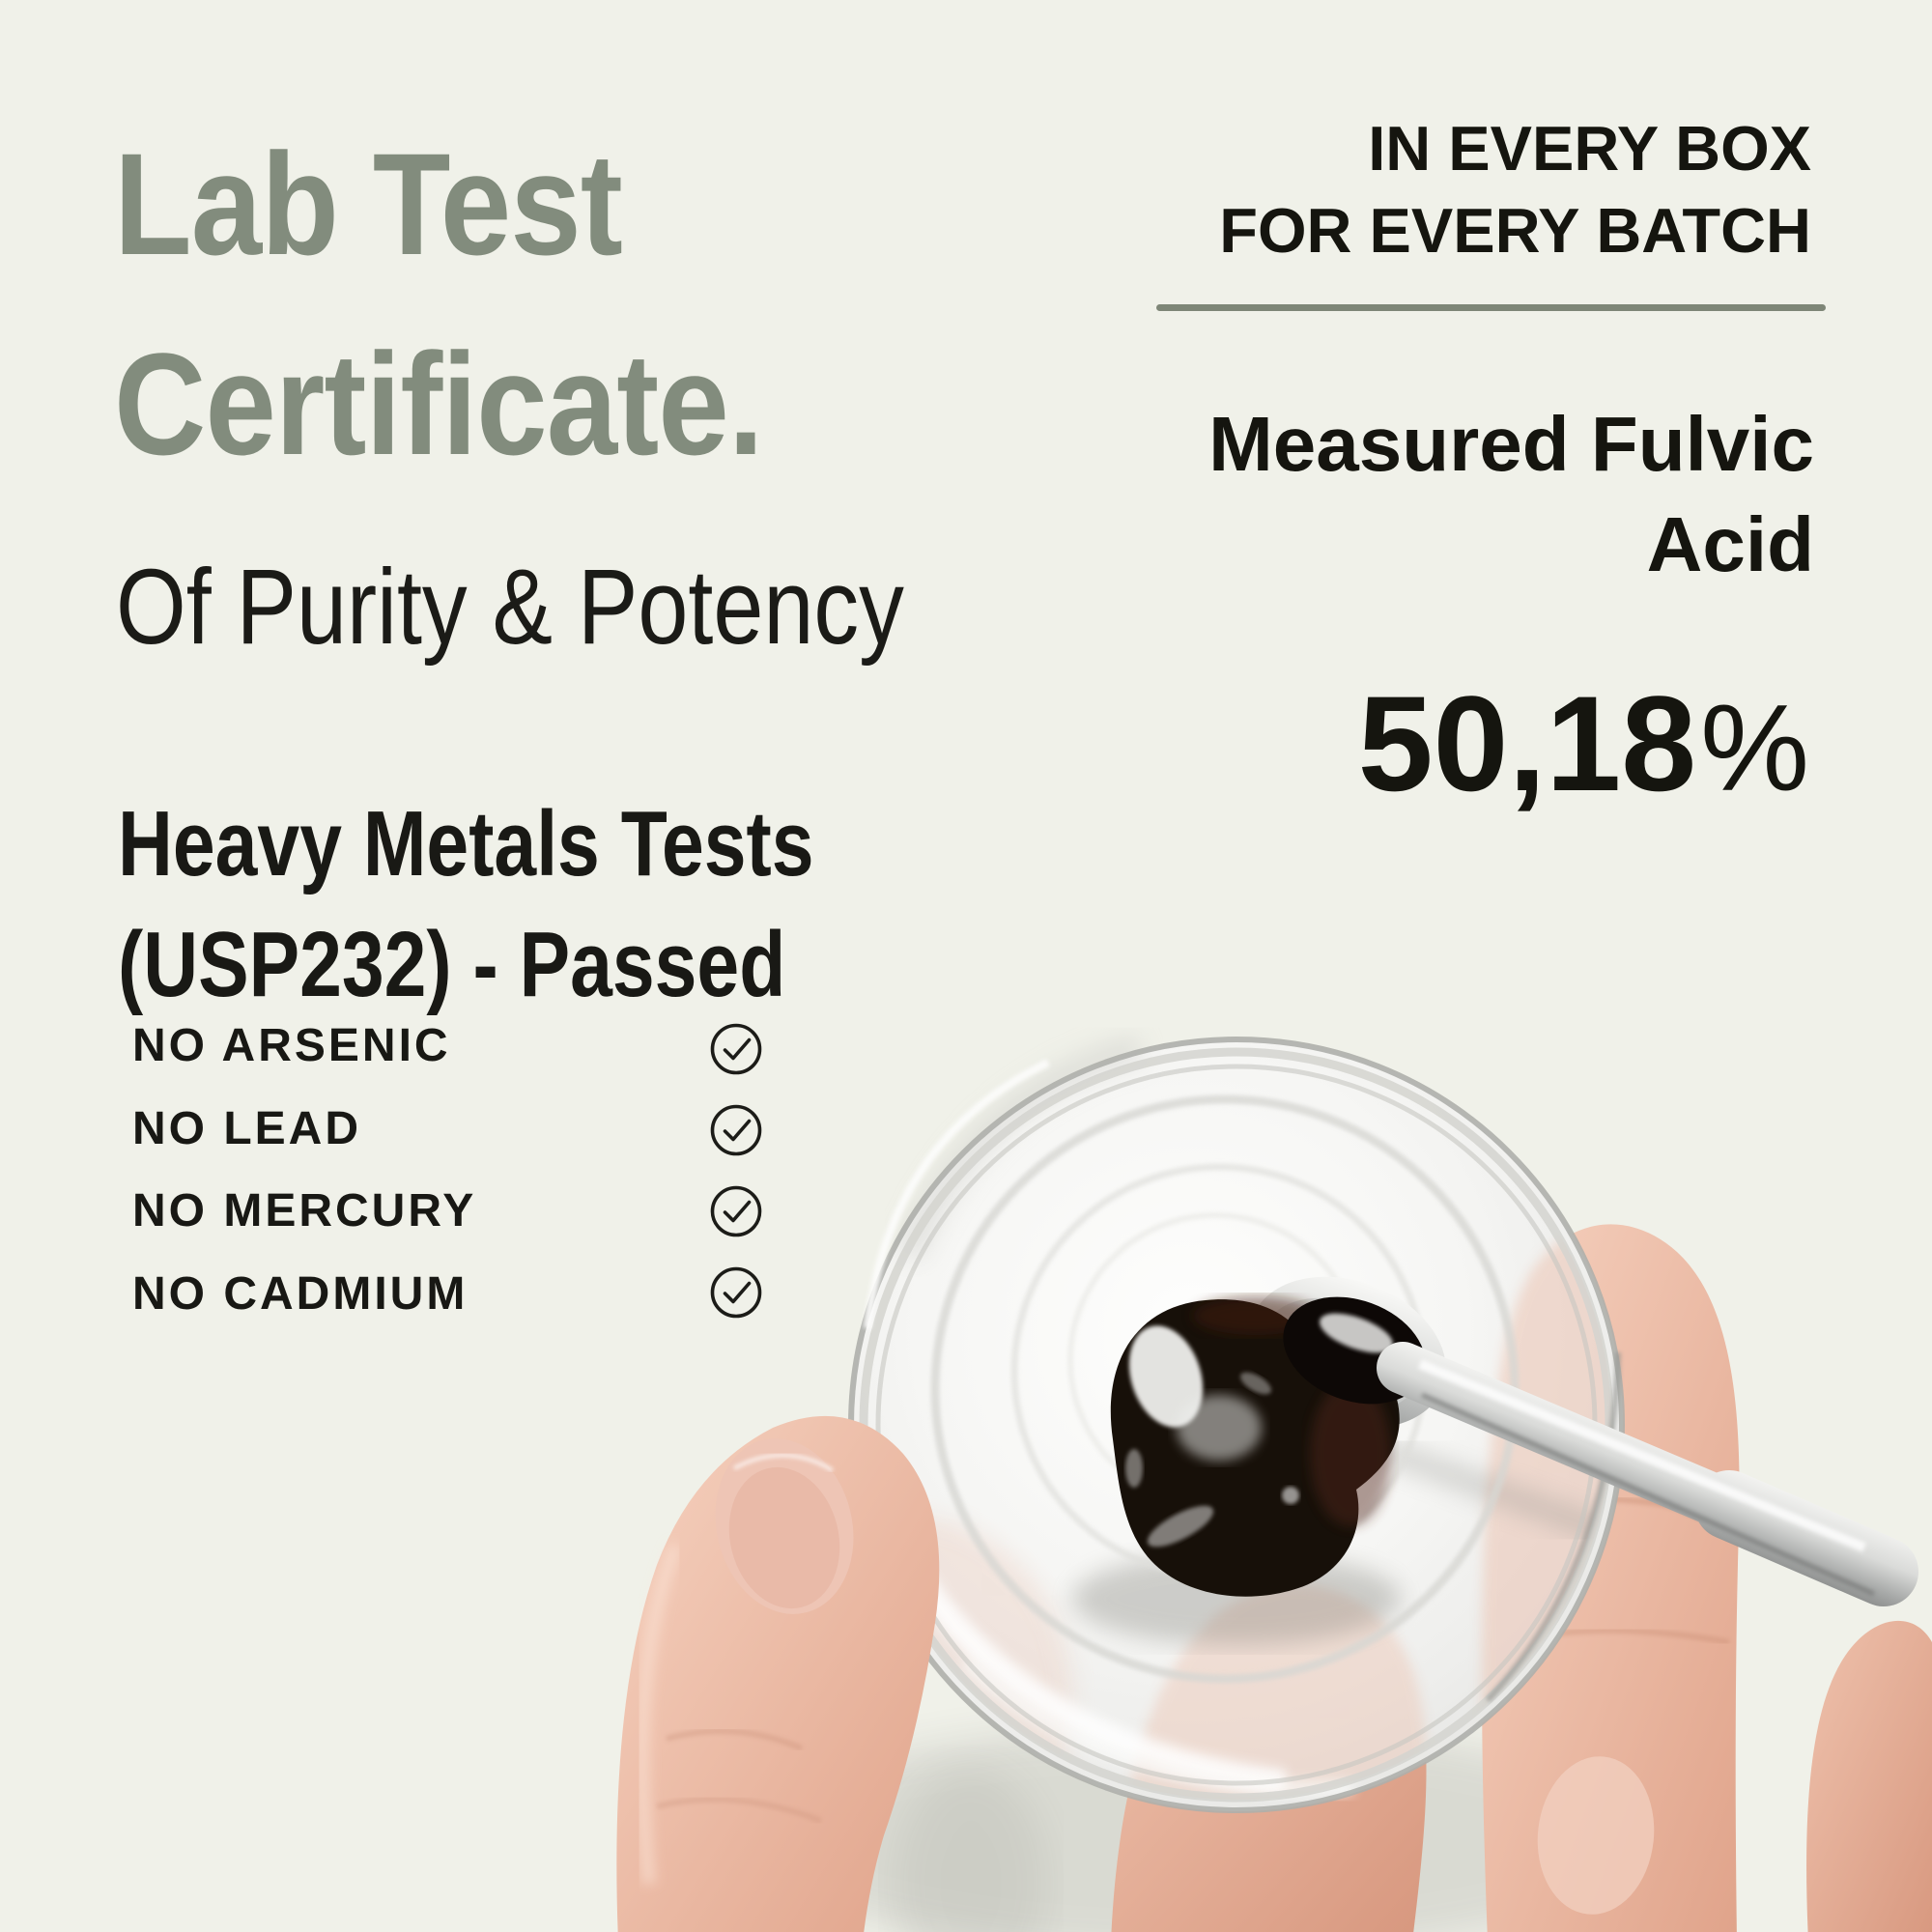 The width and height of the screenshot is (1932, 1932). What do you see at coordinates (246, 1128) in the screenshot?
I see `checklist-item-lead: NO LEAD` at bounding box center [246, 1128].